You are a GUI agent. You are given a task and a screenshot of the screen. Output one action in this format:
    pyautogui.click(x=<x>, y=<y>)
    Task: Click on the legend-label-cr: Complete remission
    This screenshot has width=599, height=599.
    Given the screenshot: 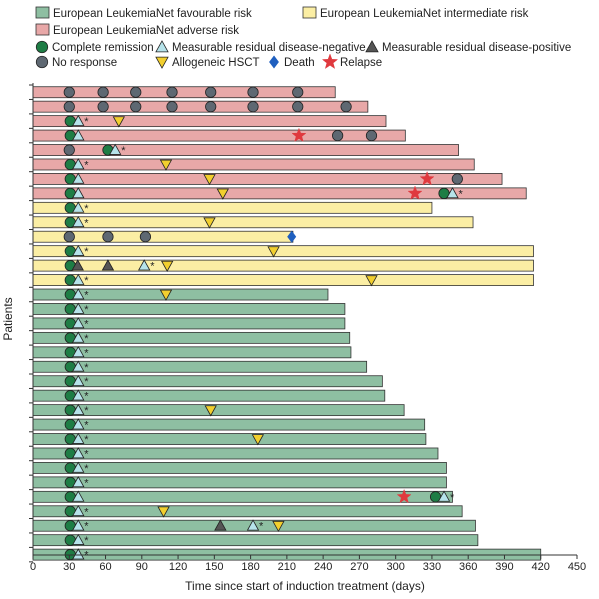 What is the action you would take?
    pyautogui.click(x=103, y=48)
    